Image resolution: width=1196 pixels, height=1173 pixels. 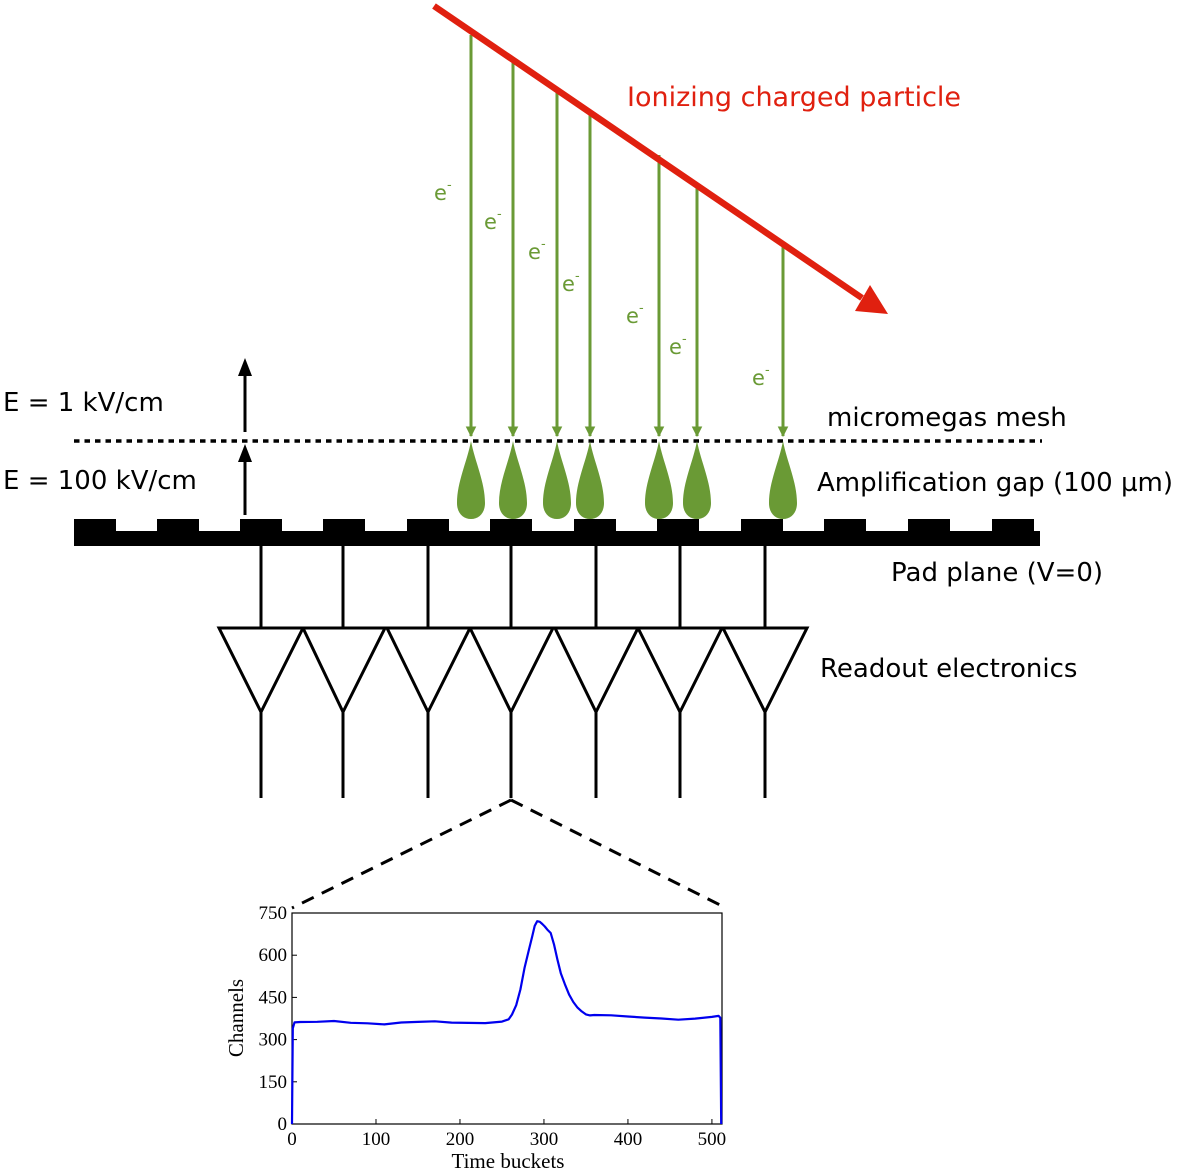 What do you see at coordinates (83, 403) in the screenshot?
I see `drift-field-label: E = 1 kV/cm` at bounding box center [83, 403].